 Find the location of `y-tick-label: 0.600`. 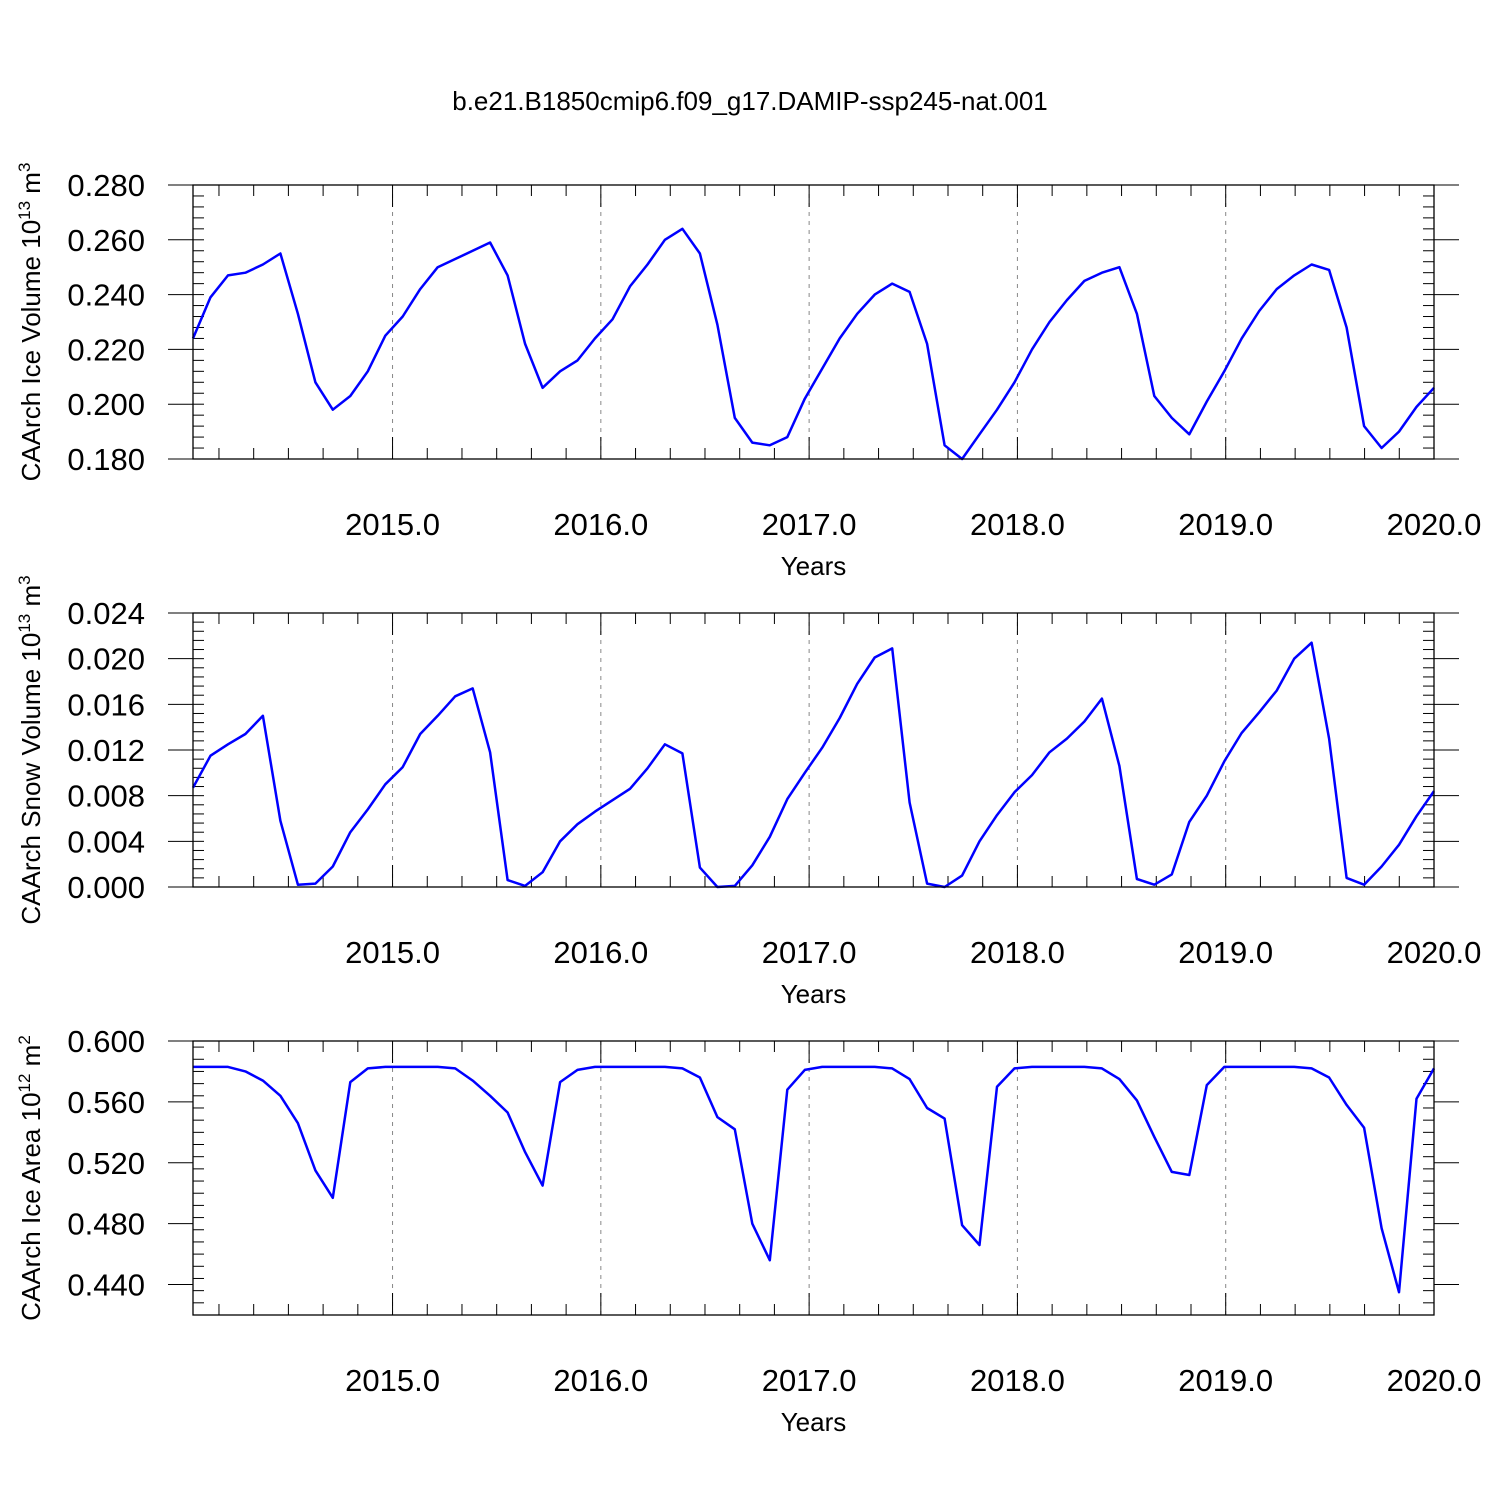

y-tick-label: 0.600 is located at coordinates (106, 1041).